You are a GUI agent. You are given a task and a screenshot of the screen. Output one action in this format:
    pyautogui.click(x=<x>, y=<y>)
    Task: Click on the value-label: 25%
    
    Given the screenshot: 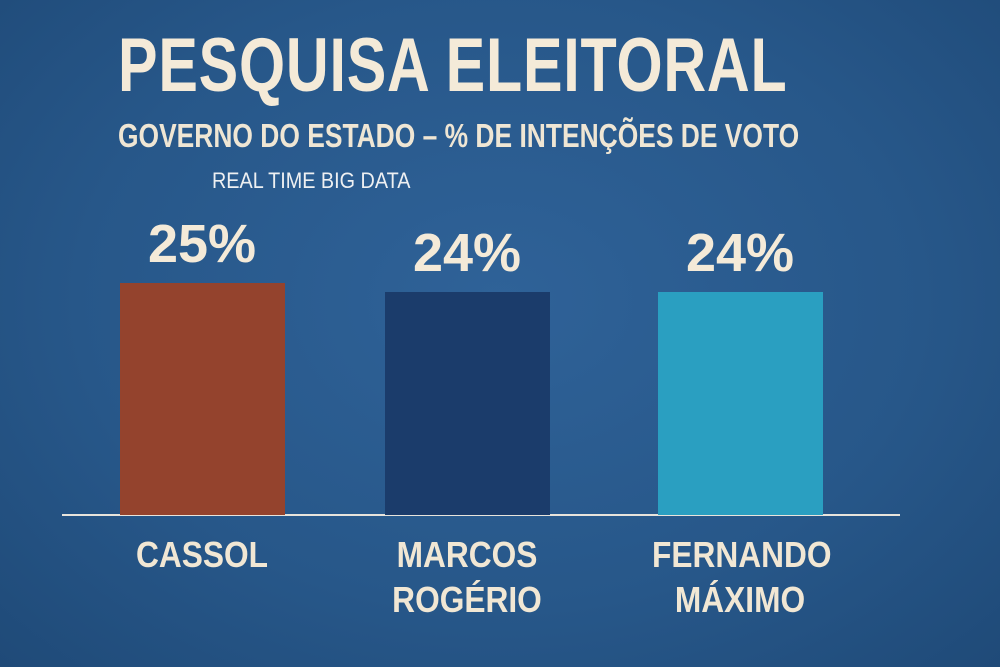 What is the action you would take?
    pyautogui.click(x=202, y=244)
    